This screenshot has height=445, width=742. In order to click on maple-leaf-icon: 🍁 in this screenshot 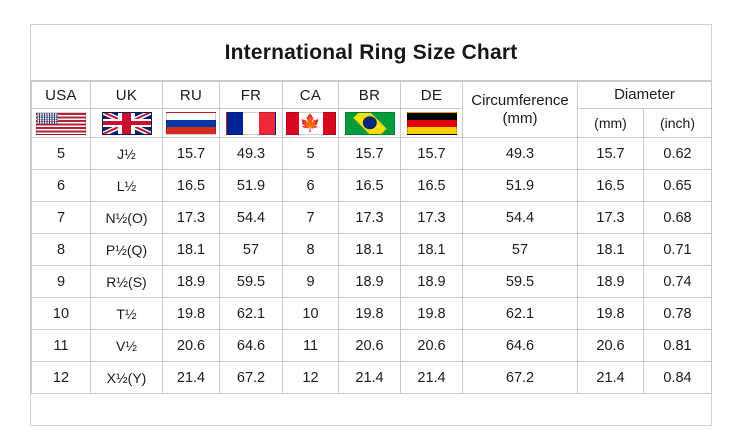, I will do `click(310, 123)`.